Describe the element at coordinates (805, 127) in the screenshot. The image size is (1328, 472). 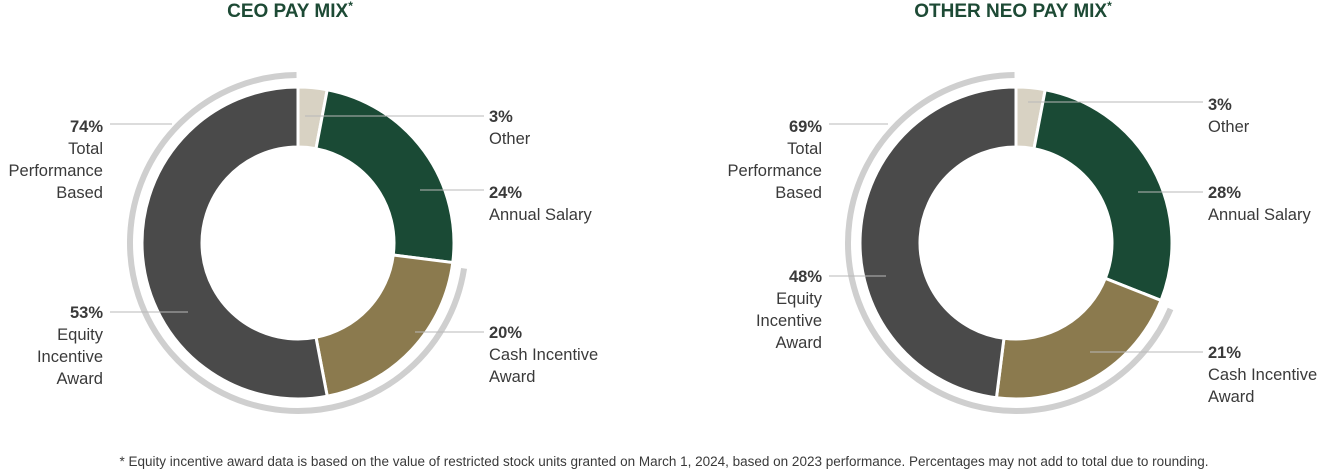
I see `total-performance-percent: 69%` at that location.